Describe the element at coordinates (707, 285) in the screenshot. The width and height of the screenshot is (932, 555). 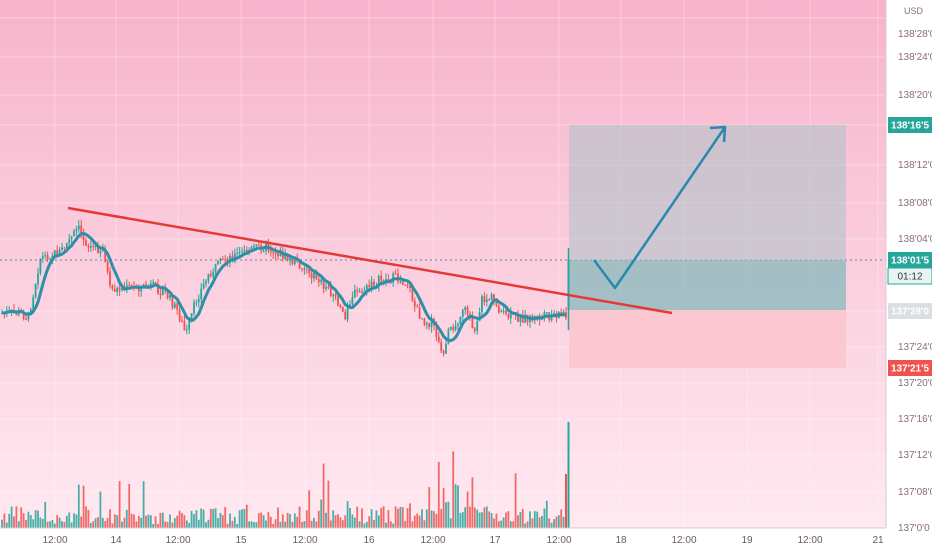
I see `profit-zone-filled` at that location.